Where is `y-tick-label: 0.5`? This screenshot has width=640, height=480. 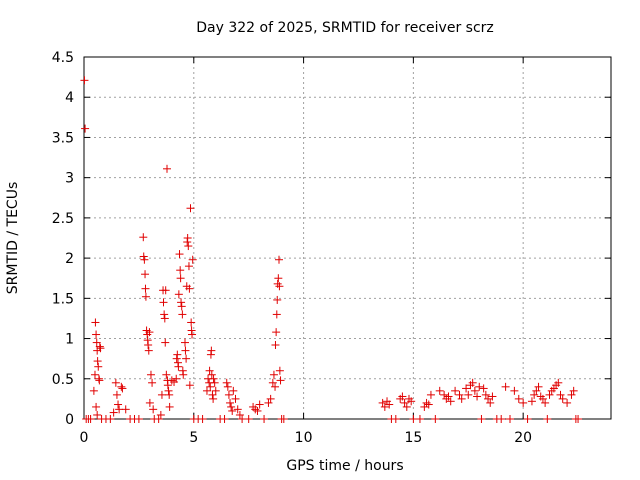 y-tick-label: 0.5 is located at coordinates (63, 380).